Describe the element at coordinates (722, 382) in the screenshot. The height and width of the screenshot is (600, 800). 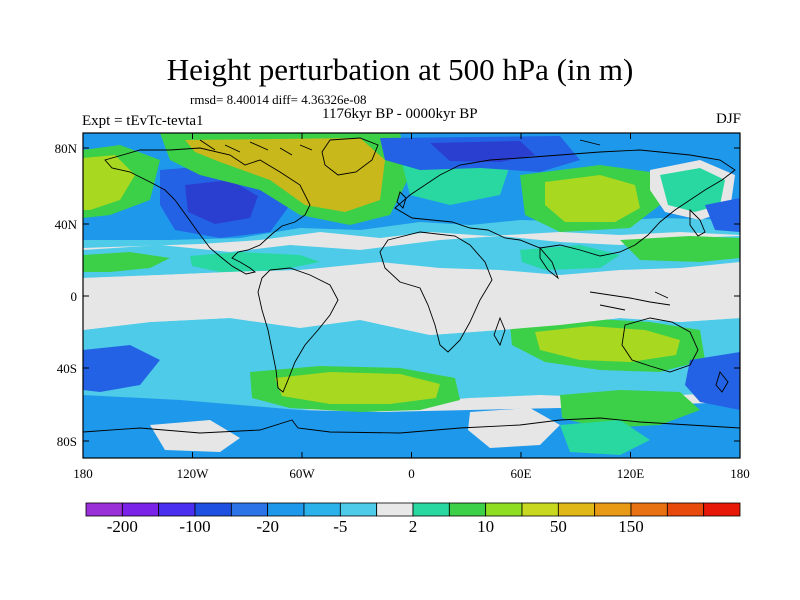
I see `coast-new-zealand` at that location.